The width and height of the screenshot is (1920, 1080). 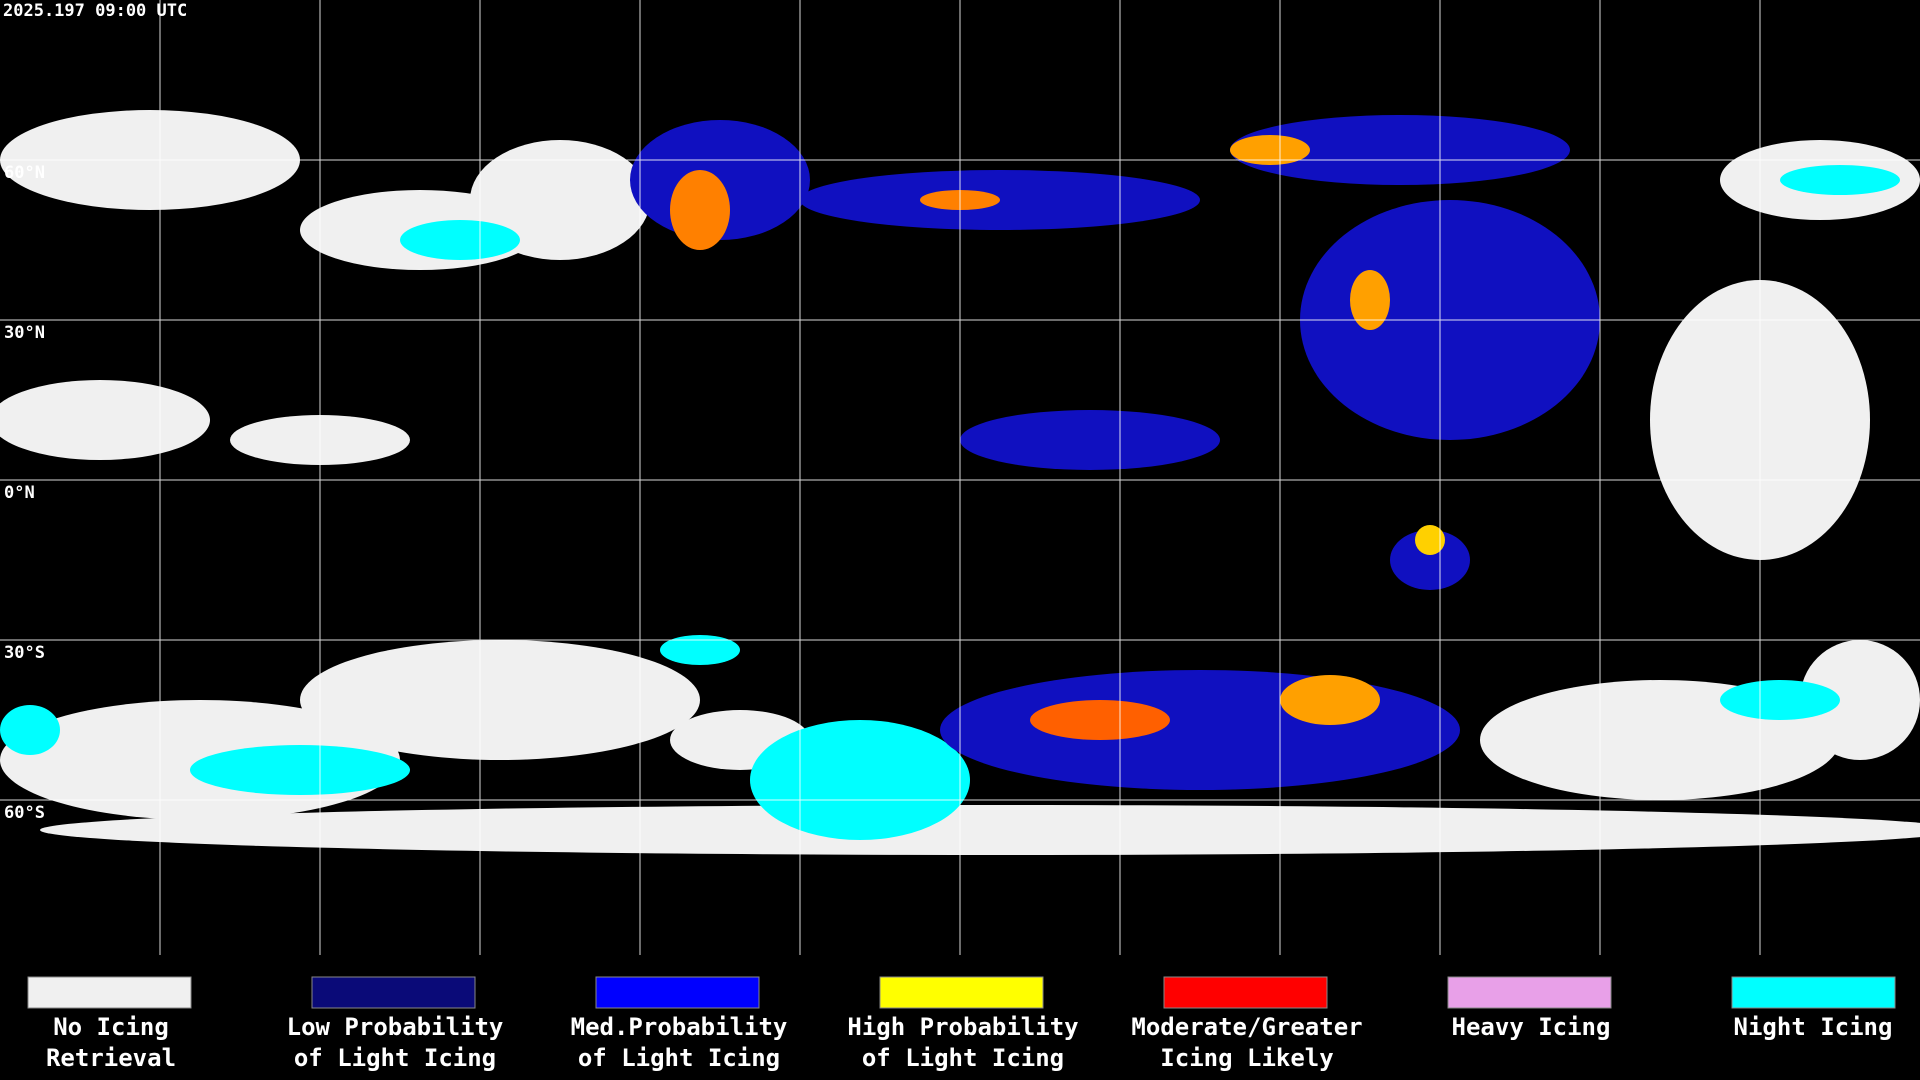 What do you see at coordinates (24, 813) in the screenshot?
I see `latitude-label: 60°S` at bounding box center [24, 813].